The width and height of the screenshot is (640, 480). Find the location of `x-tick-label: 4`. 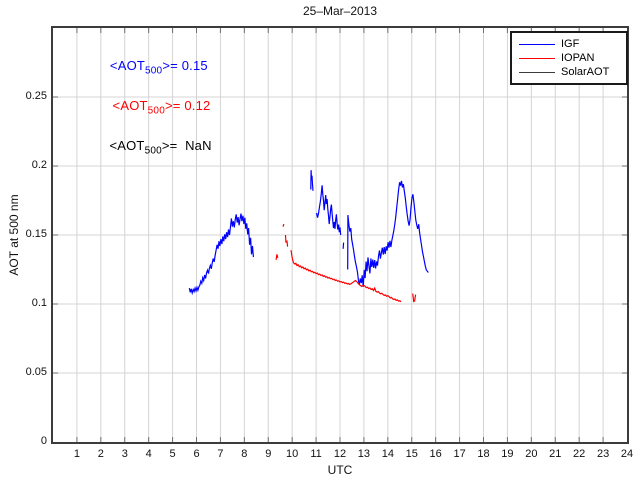

x-tick-label: 4 is located at coordinates (148, 454).